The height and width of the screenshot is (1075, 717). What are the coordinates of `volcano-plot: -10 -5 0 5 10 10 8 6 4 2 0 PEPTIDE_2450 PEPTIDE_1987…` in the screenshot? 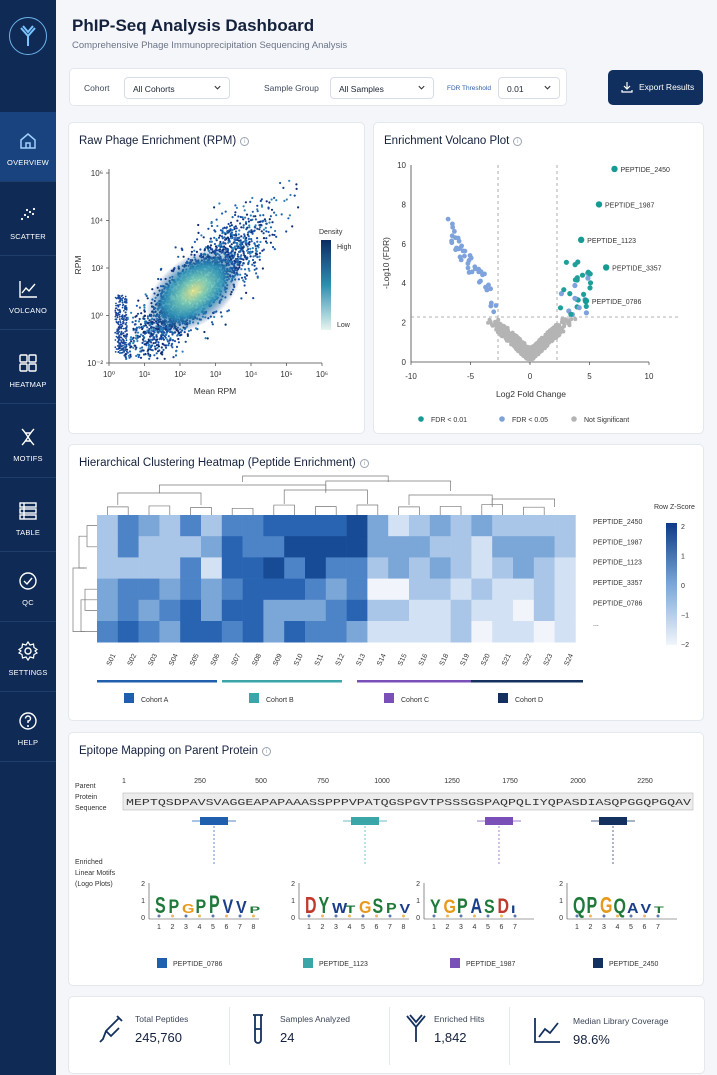 It's located at (539, 279).